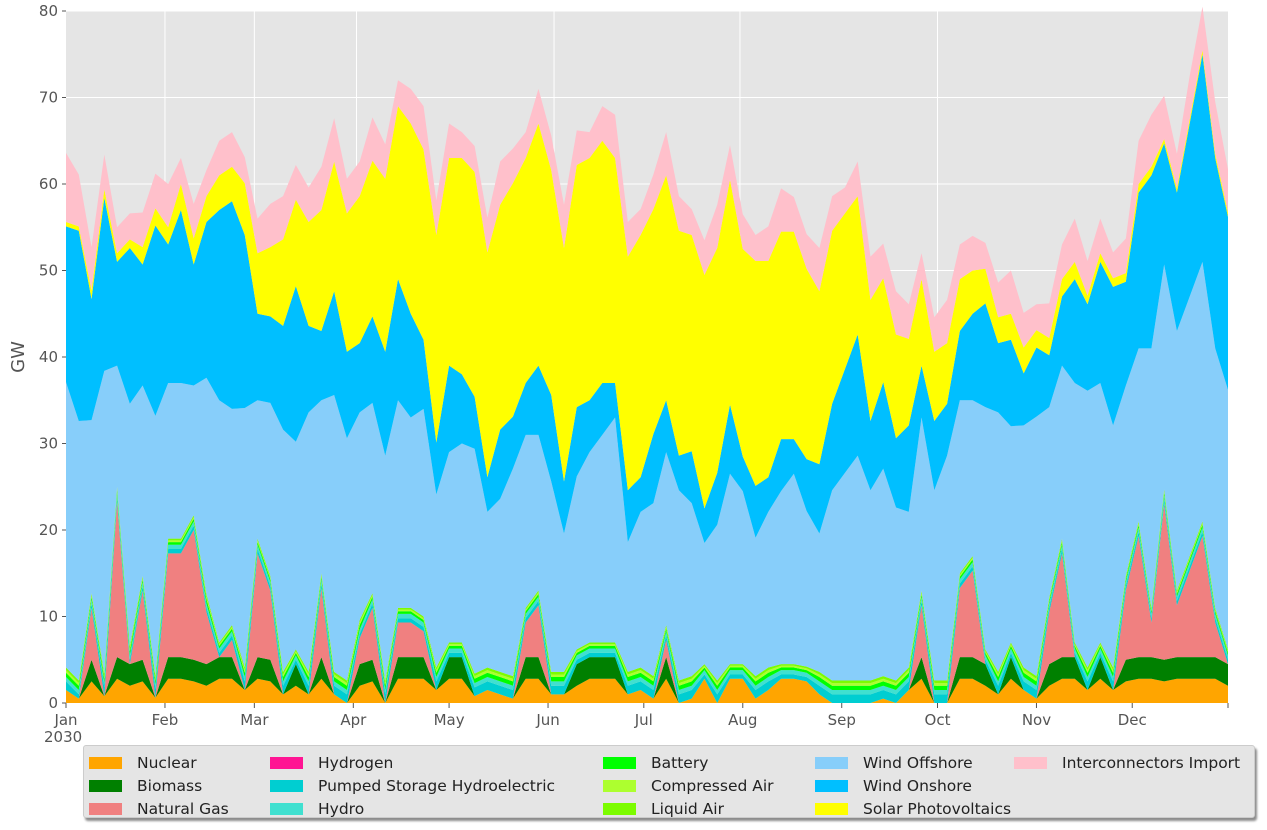 This screenshot has width=1267, height=830. Describe the element at coordinates (170, 785) in the screenshot. I see `legend-label: Biomass` at that location.